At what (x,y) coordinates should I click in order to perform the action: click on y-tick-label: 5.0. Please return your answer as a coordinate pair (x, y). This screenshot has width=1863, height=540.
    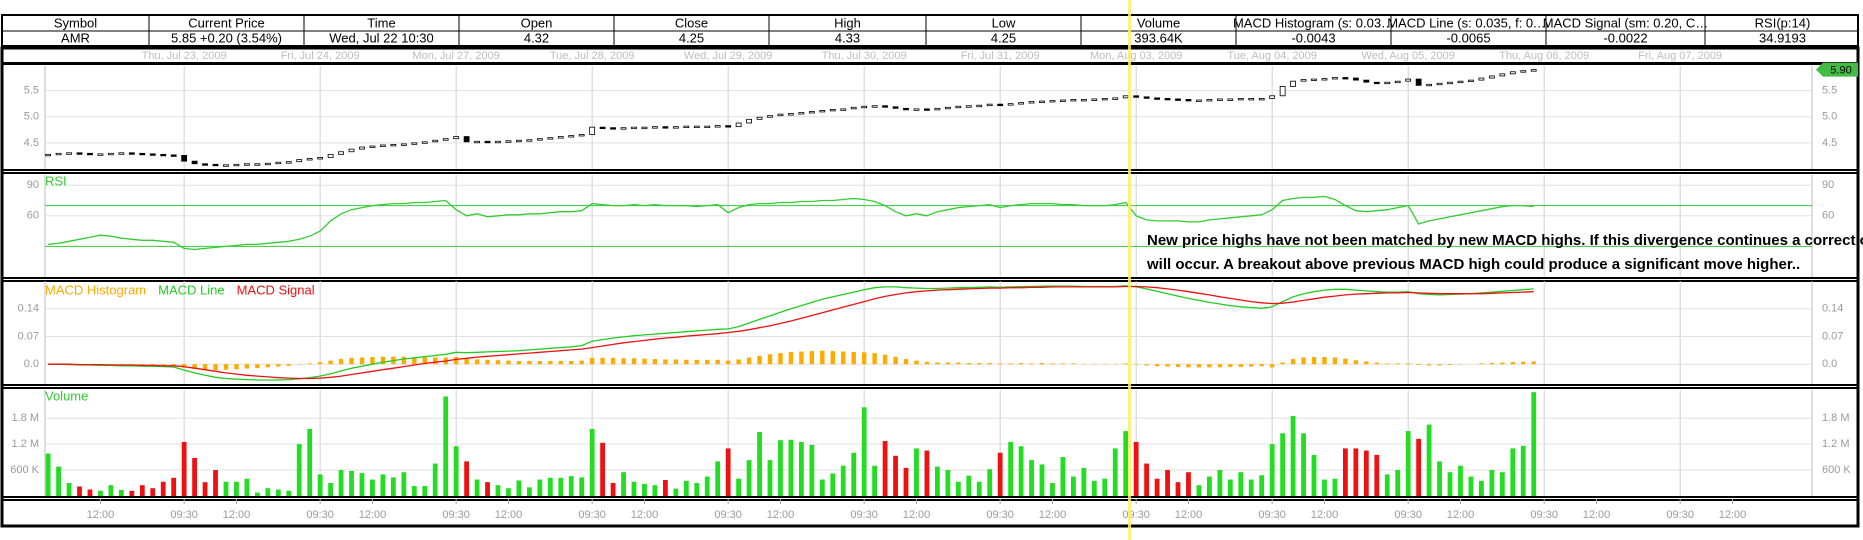
    Looking at the image, I should click on (31, 117).